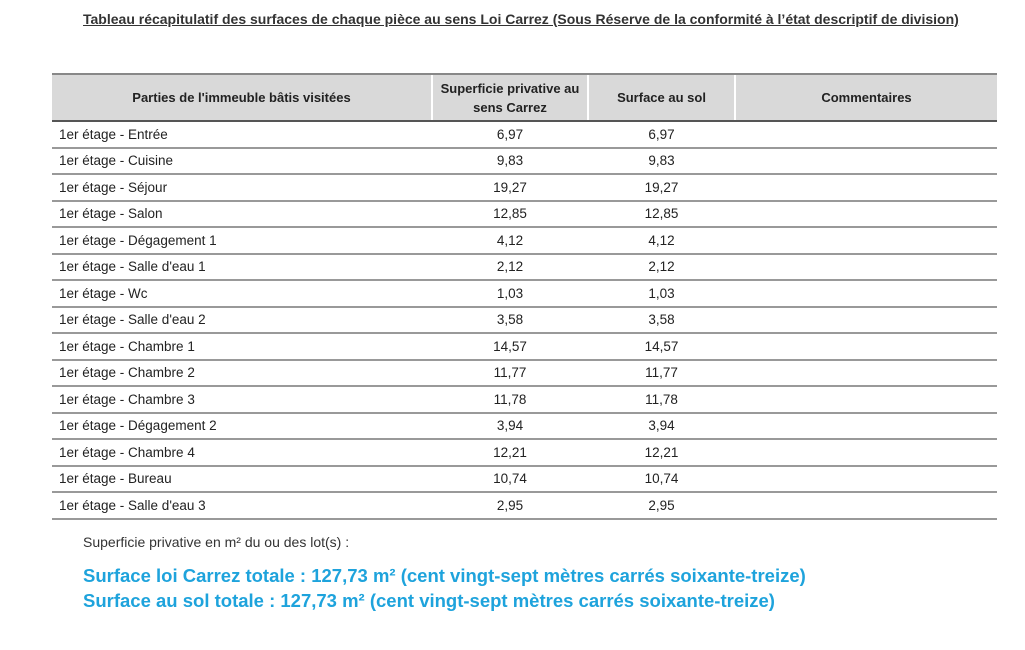  I want to click on table-row: 1er étage - Entrée 6,97 6,97, so click(524, 135).